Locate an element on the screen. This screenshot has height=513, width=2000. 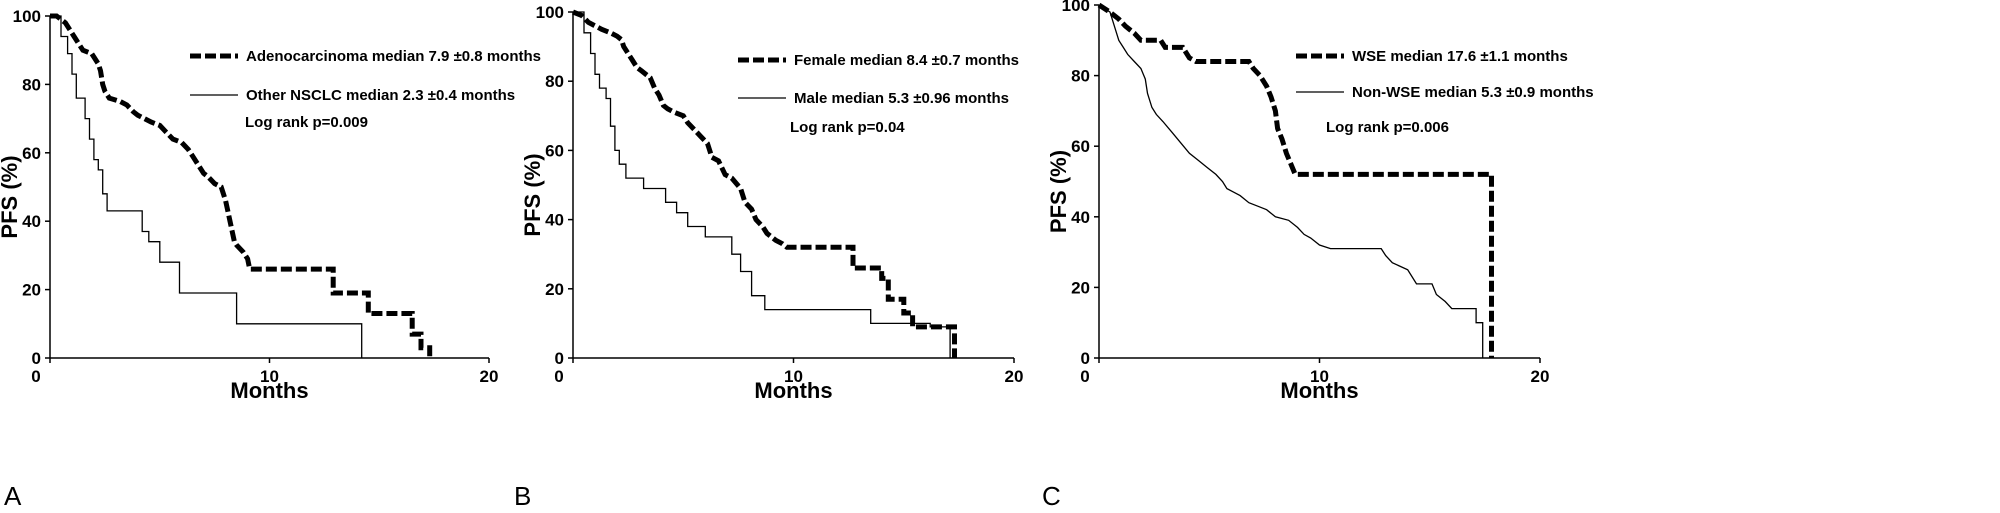
legend-label: WSE median 17.6 ±1.1 months is located at coordinates (1460, 56).